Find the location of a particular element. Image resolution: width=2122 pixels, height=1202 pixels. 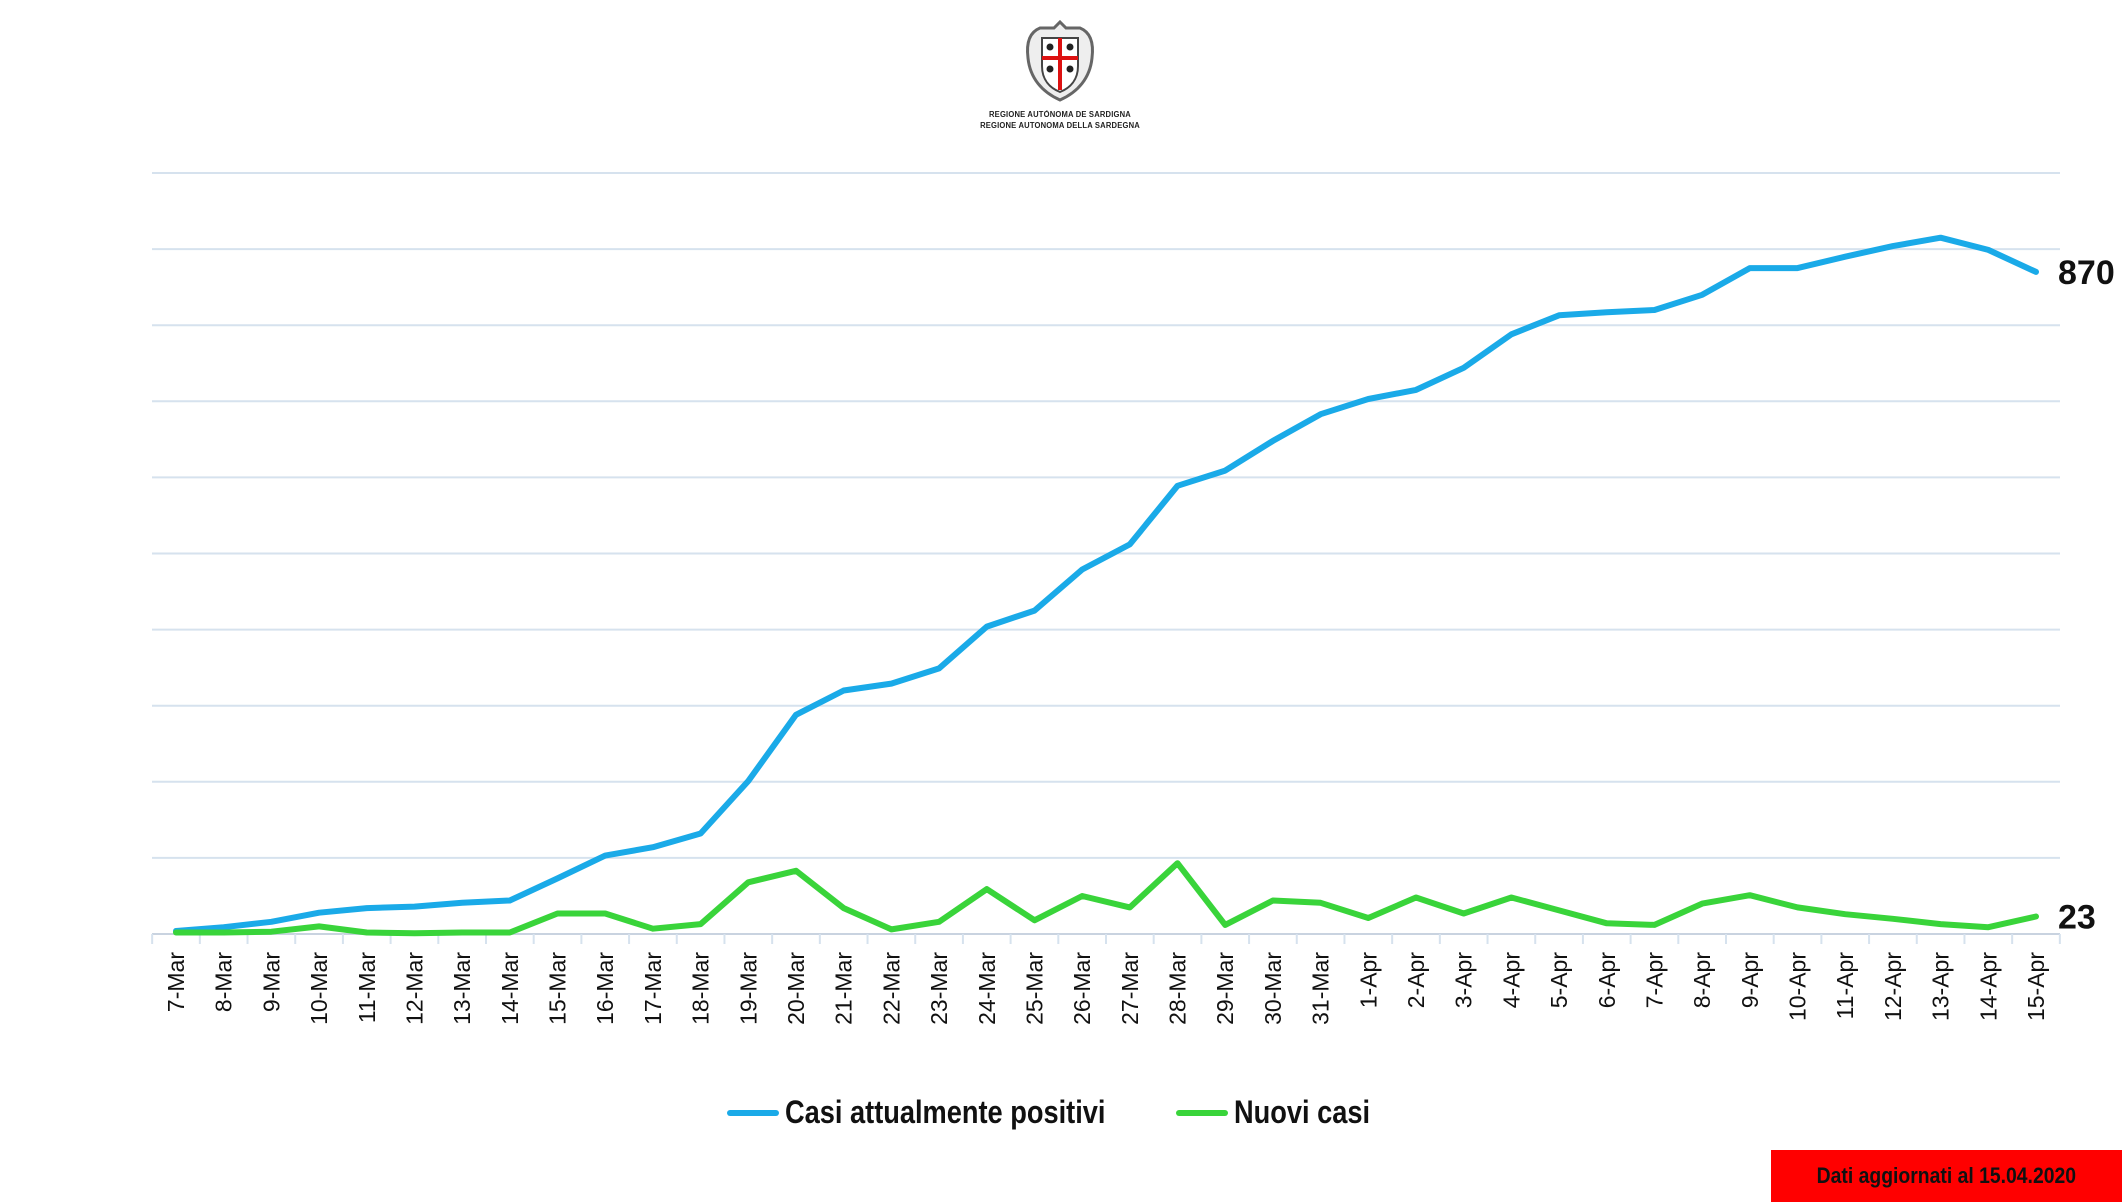

x-tick-label: 7-Apr is located at coordinates (1654, 980).